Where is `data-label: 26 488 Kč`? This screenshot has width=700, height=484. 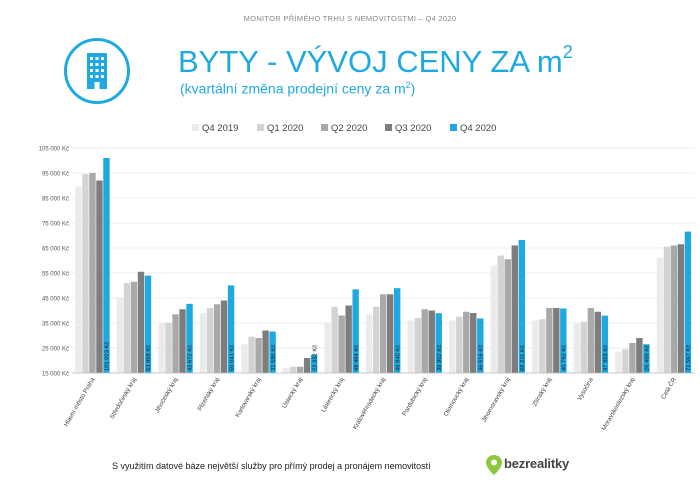 data-label: 26 488 Kč is located at coordinates (648, 358).